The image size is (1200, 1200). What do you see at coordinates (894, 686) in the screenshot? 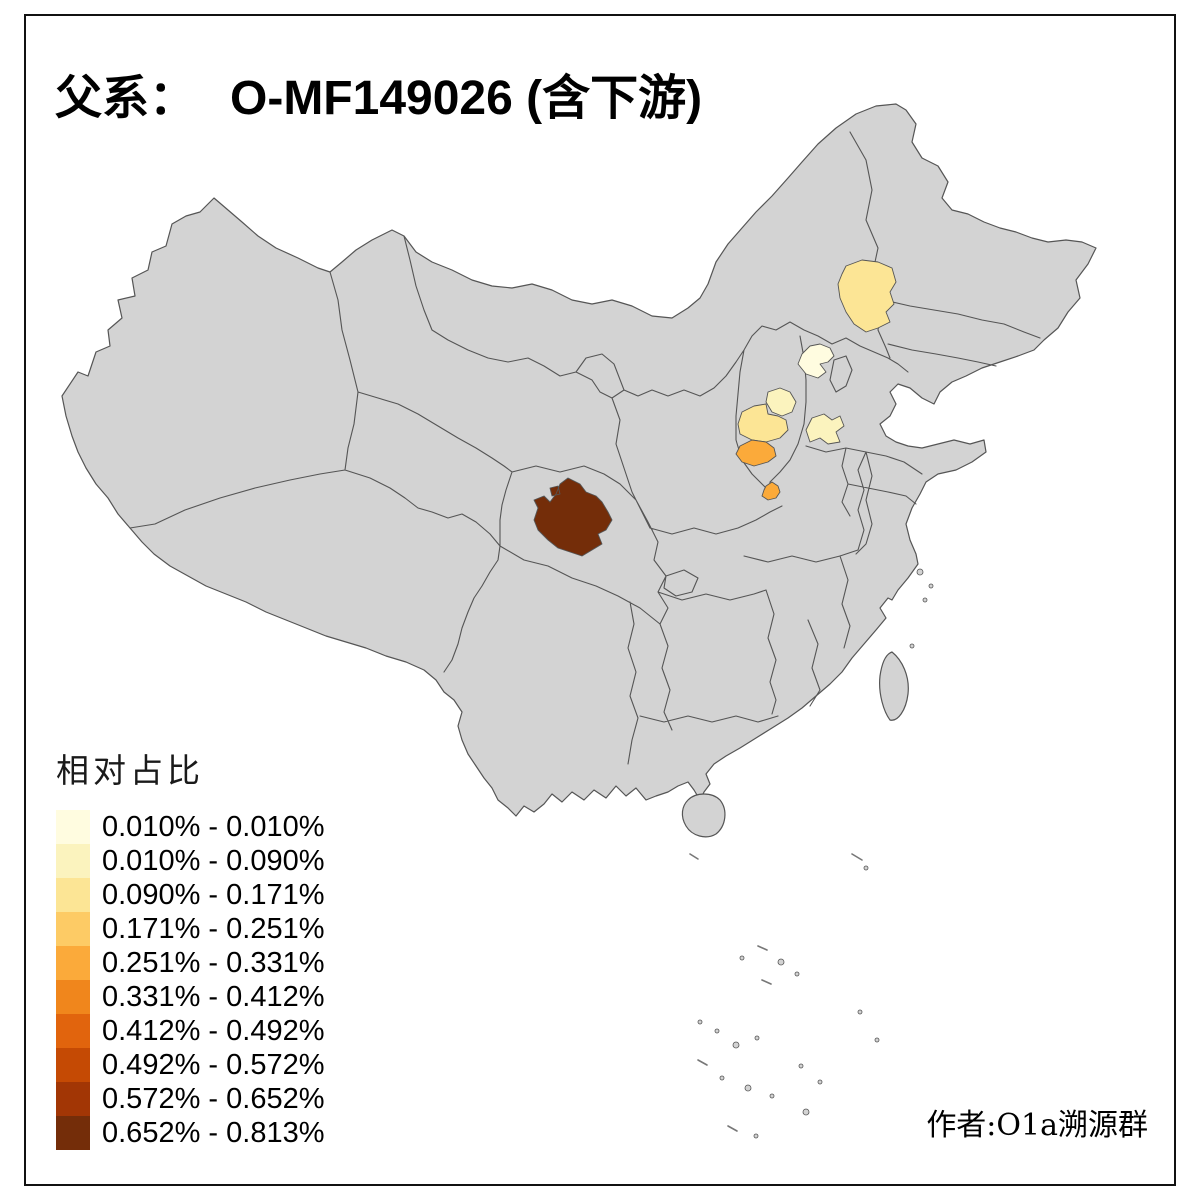
I see `taiwan-island` at bounding box center [894, 686].